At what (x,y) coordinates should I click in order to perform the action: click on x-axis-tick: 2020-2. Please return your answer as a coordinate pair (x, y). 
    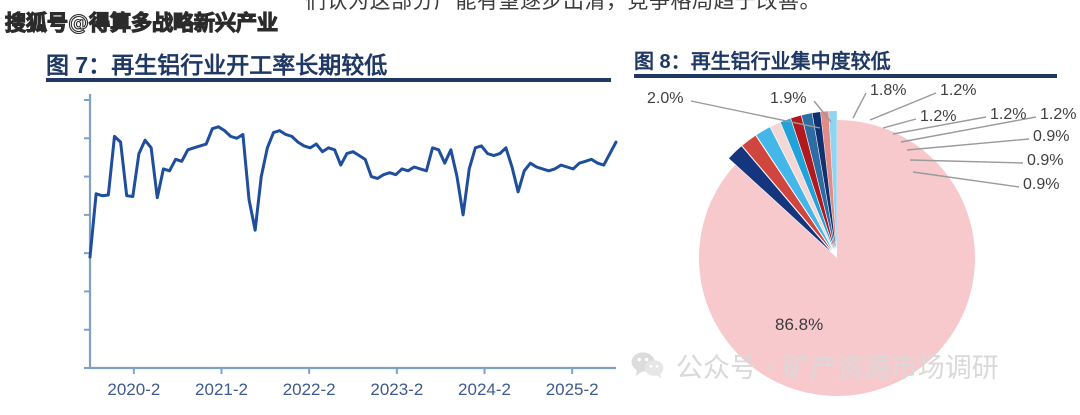
    Looking at the image, I should click on (134, 389).